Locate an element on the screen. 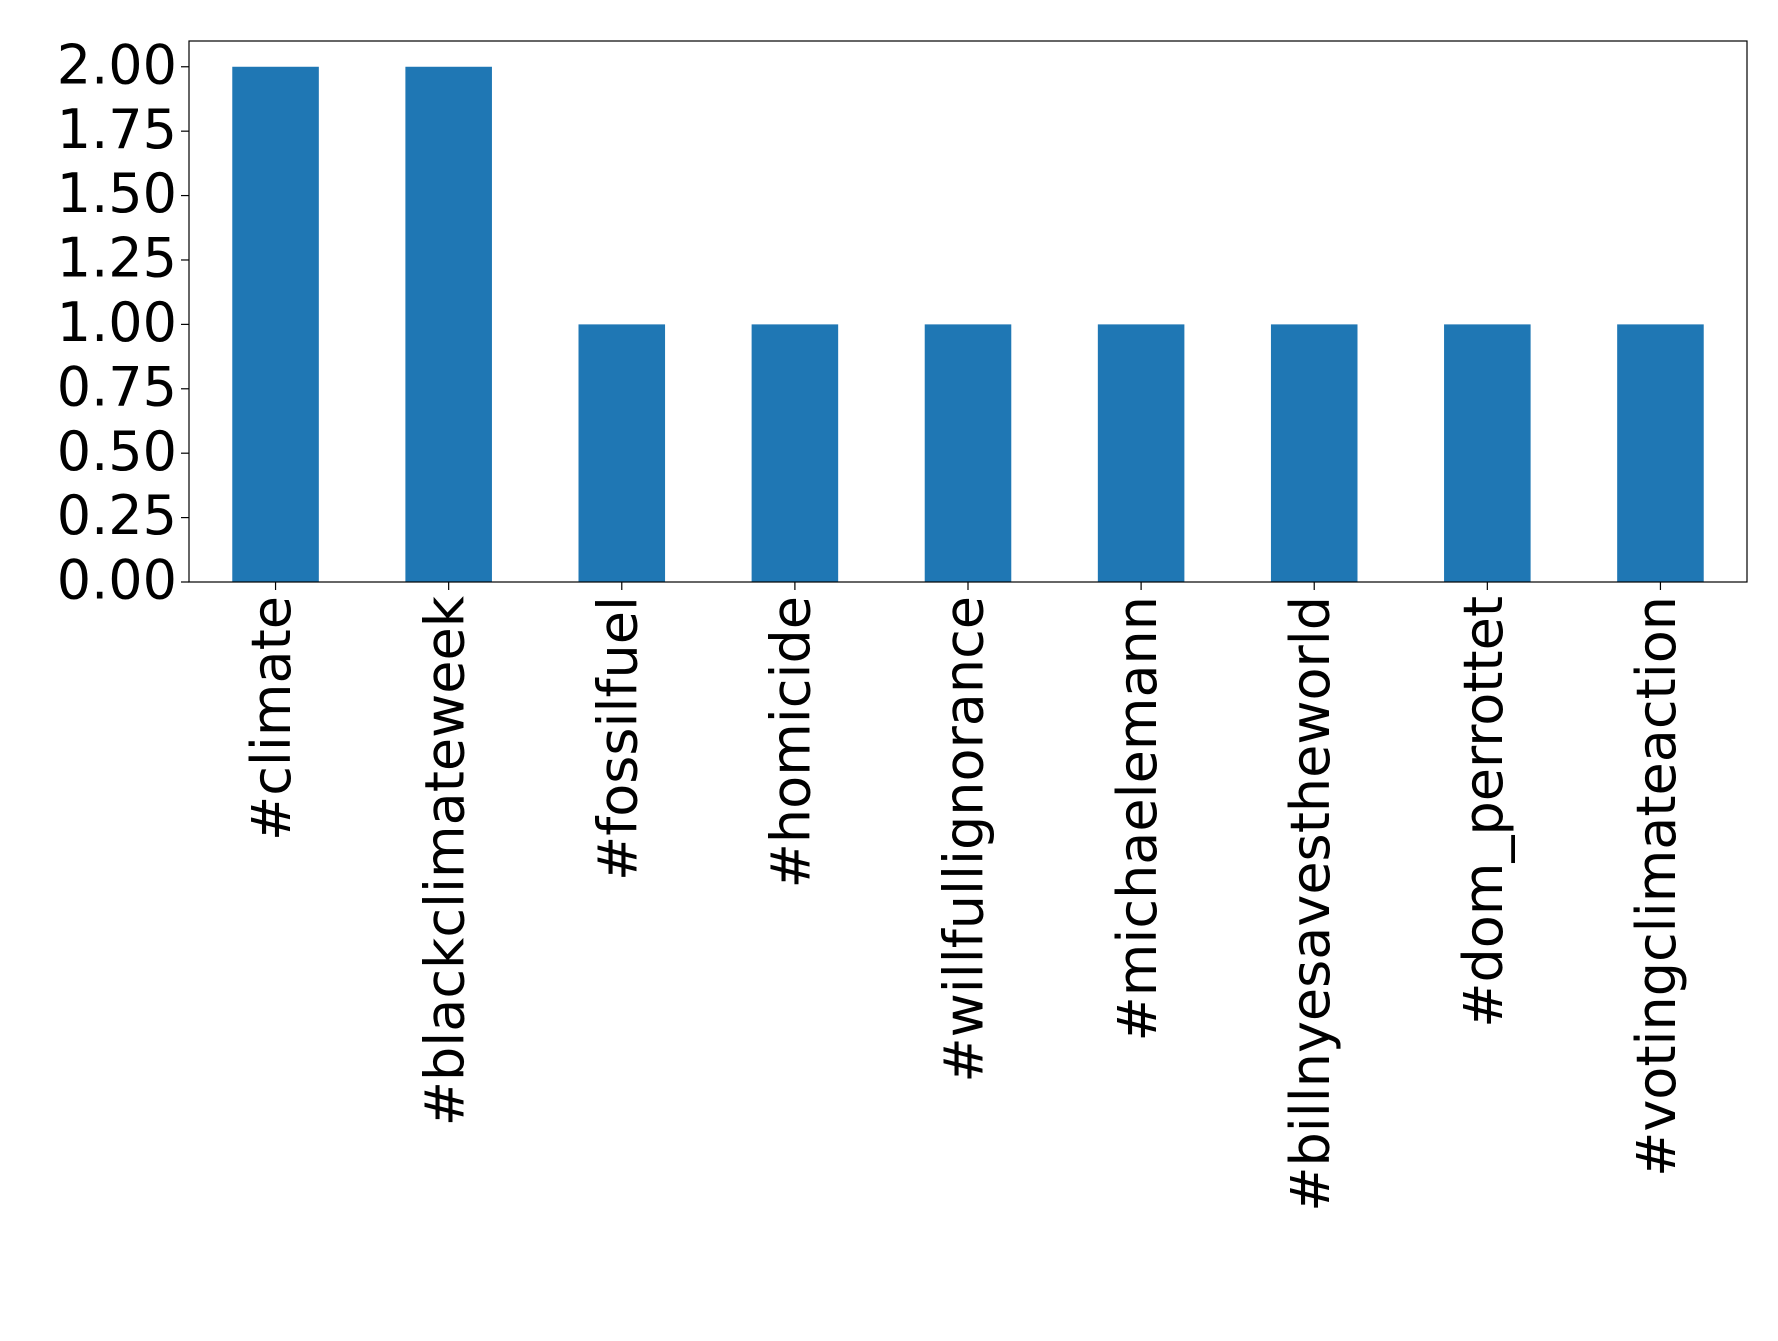 The image size is (1778, 1341). y-tick-label: 1.00 is located at coordinates (117, 322).